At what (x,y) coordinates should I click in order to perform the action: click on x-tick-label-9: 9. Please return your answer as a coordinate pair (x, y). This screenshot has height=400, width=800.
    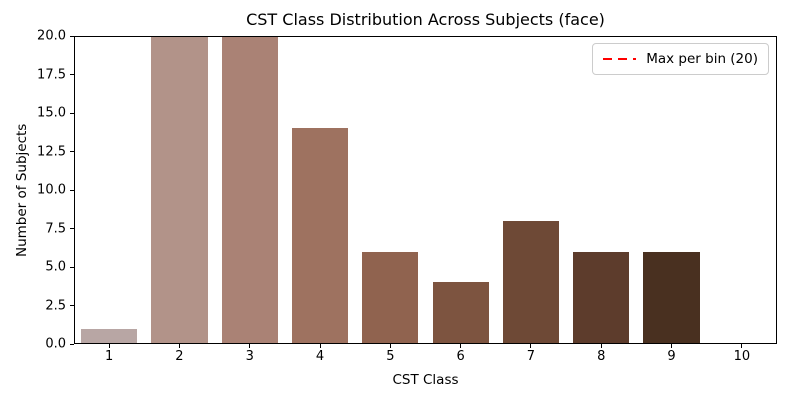
    Looking at the image, I should click on (671, 356).